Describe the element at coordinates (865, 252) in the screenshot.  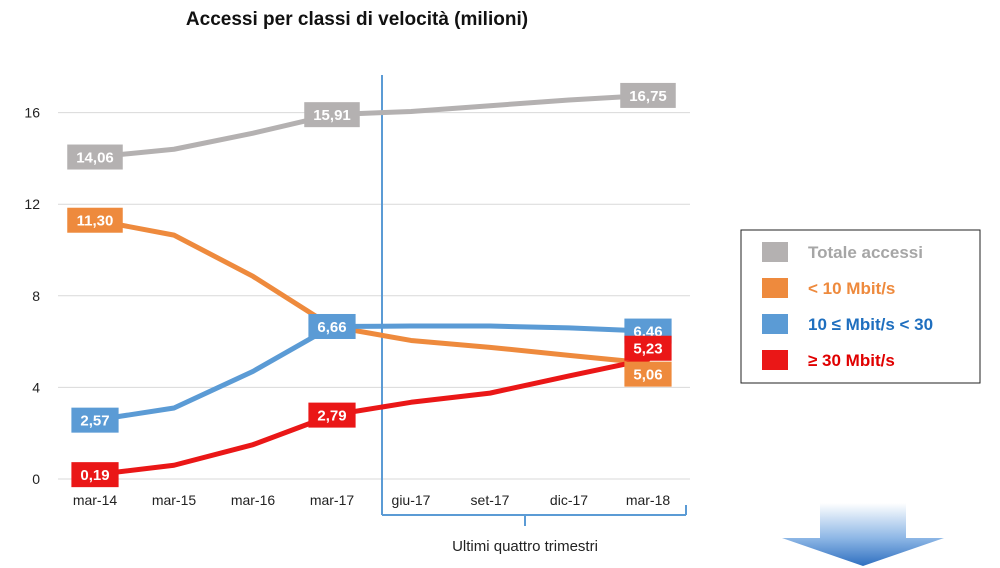
I see `legend-label: Totale accessi` at that location.